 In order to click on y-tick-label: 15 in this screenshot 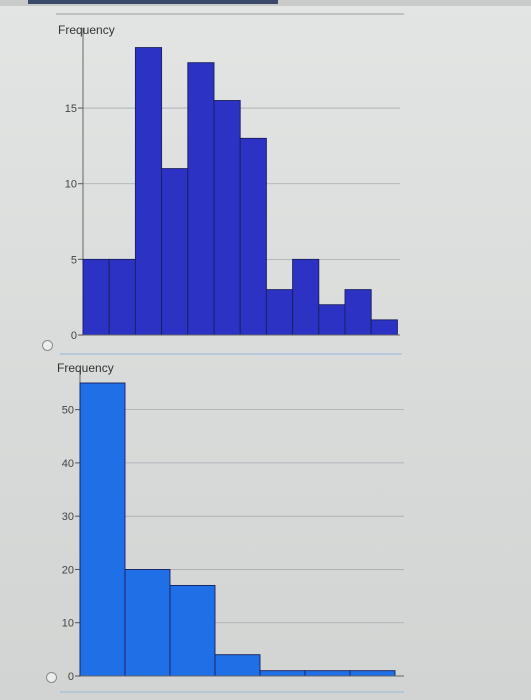, I will do `click(71, 109)`.